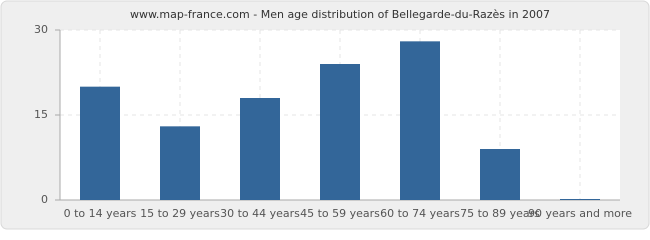 The width and height of the screenshot is (650, 240). Describe the element at coordinates (260, 213) in the screenshot. I see `x-tick-label: 30 to 44 years` at that location.